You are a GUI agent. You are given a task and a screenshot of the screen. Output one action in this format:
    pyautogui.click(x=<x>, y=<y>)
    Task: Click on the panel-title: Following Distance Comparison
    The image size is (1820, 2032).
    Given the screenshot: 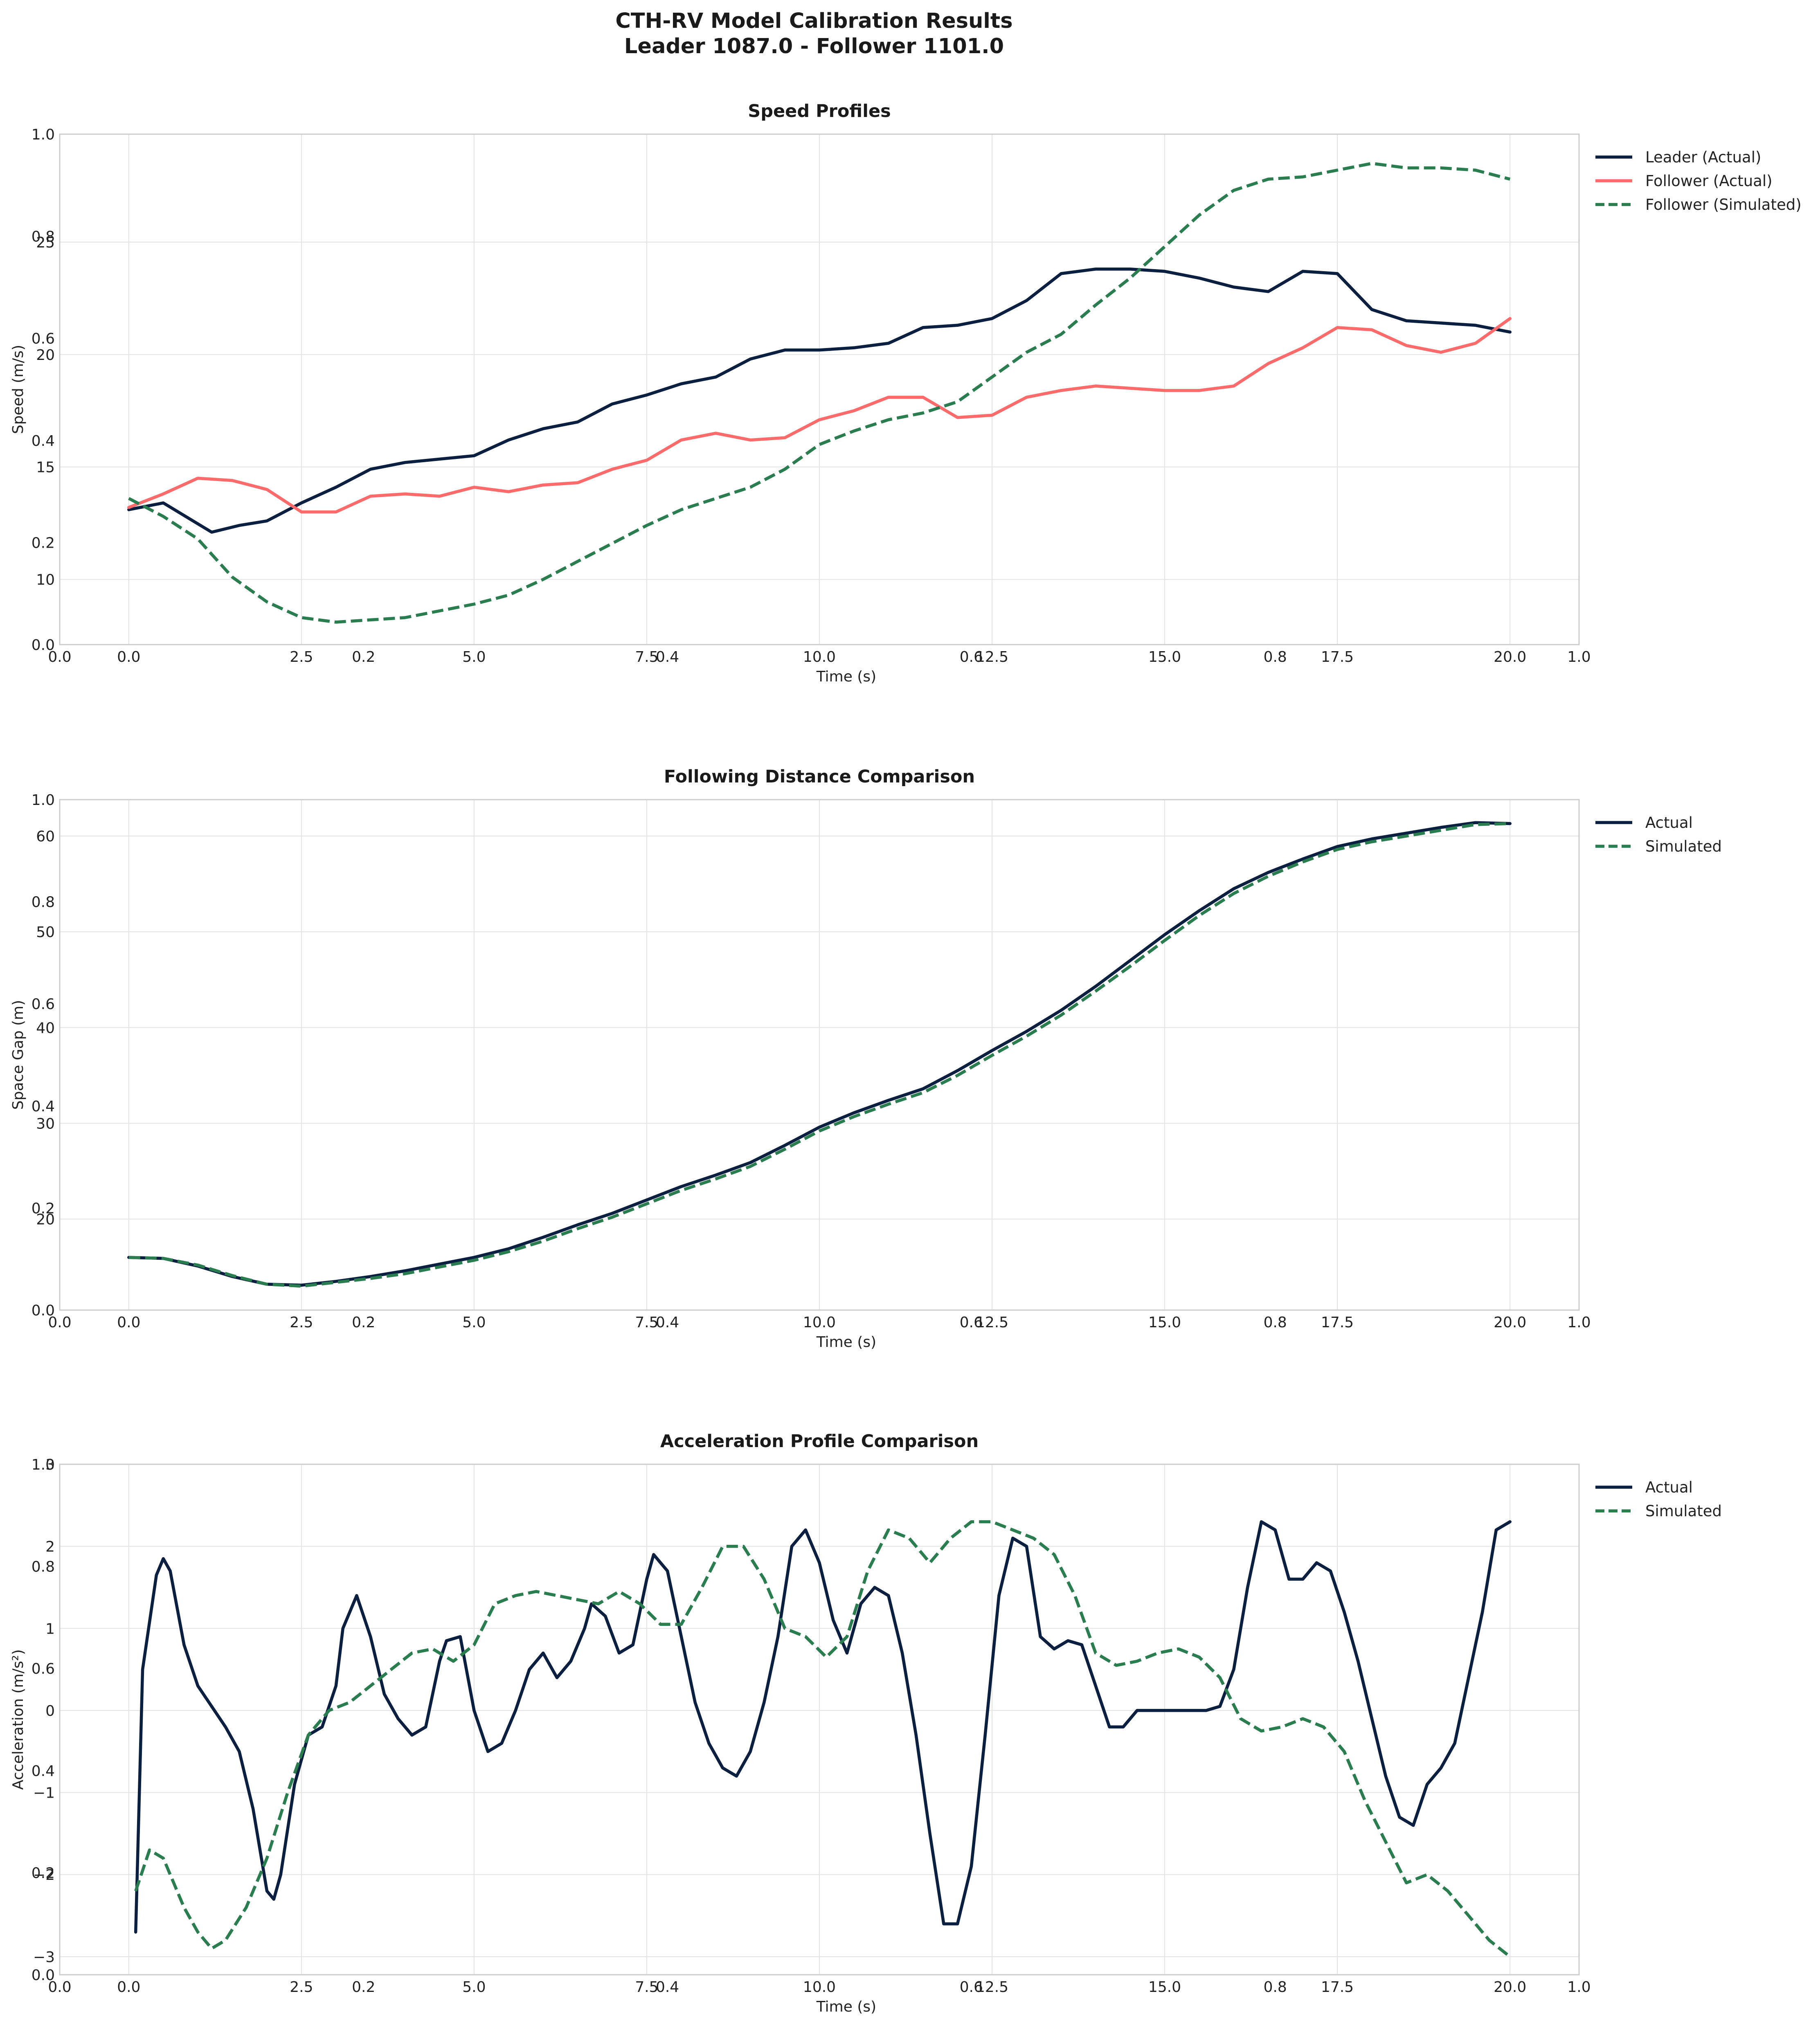 What is the action you would take?
    pyautogui.click(x=819, y=776)
    